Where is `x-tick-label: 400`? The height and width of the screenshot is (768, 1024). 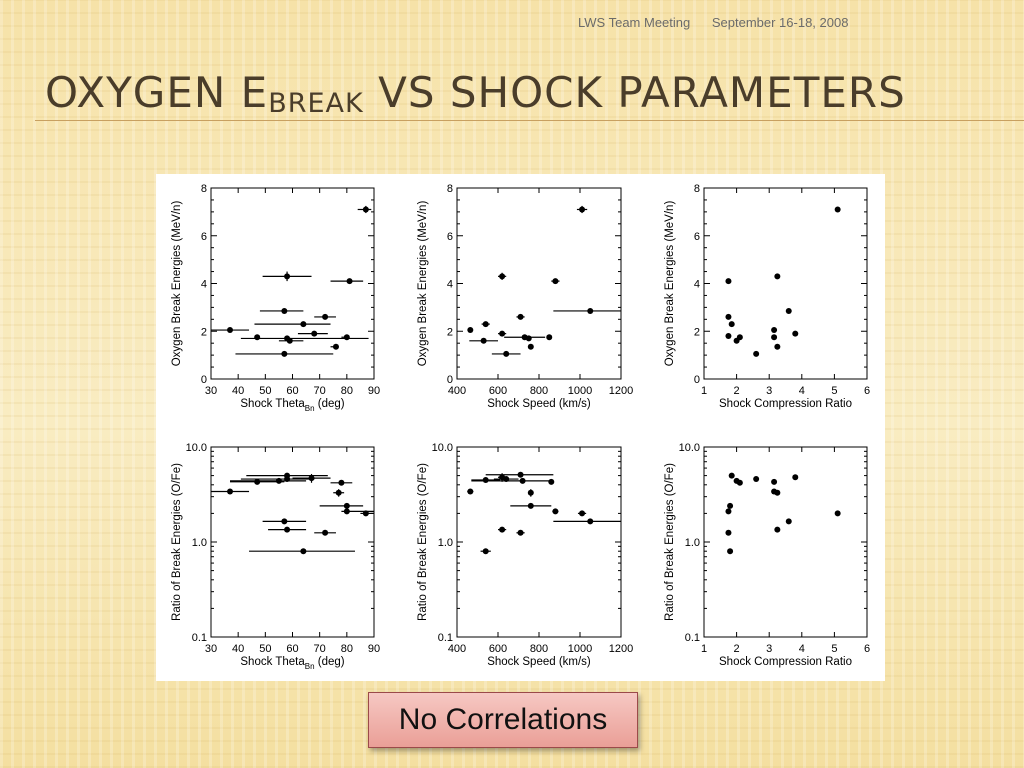
x-tick-label: 400 is located at coordinates (457, 649).